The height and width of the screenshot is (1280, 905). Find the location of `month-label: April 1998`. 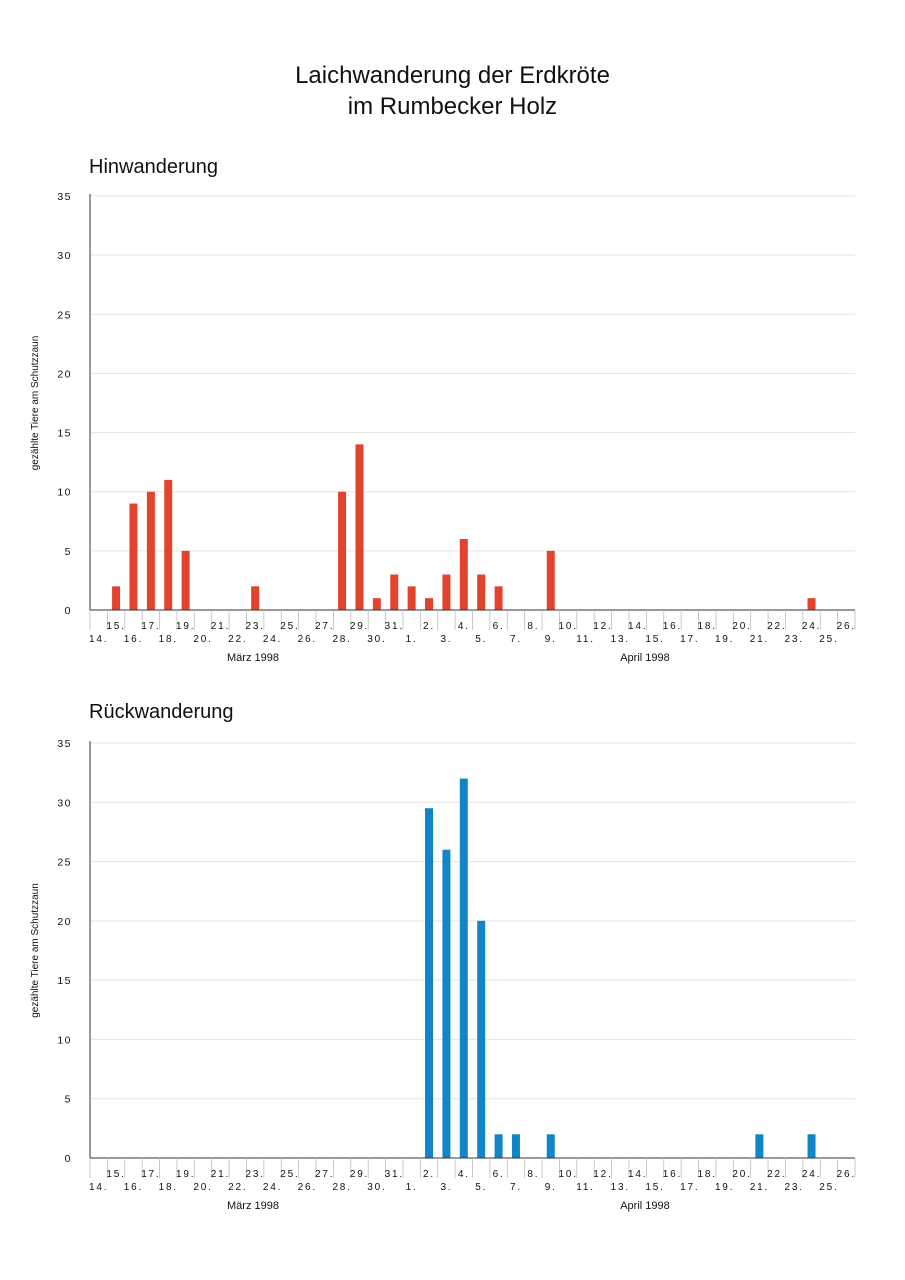

month-label: April 1998 is located at coordinates (645, 1206).